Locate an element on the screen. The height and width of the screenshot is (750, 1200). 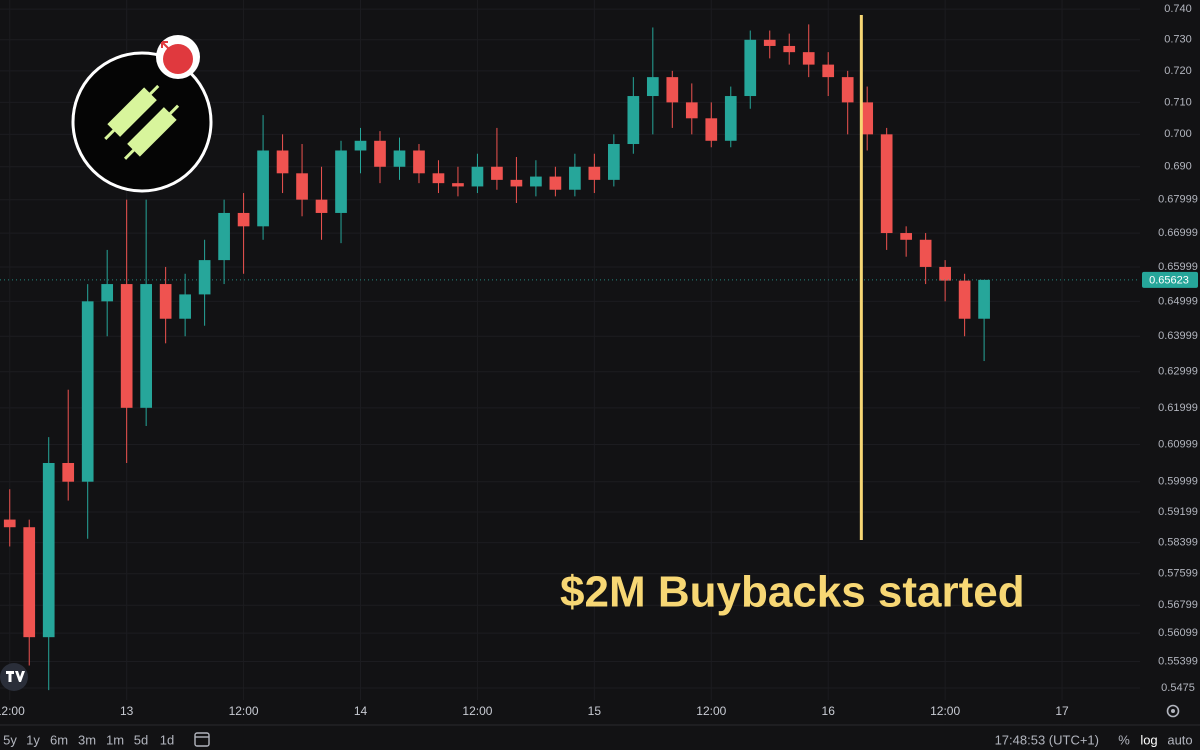
range-button: 6m is located at coordinates (59, 739).